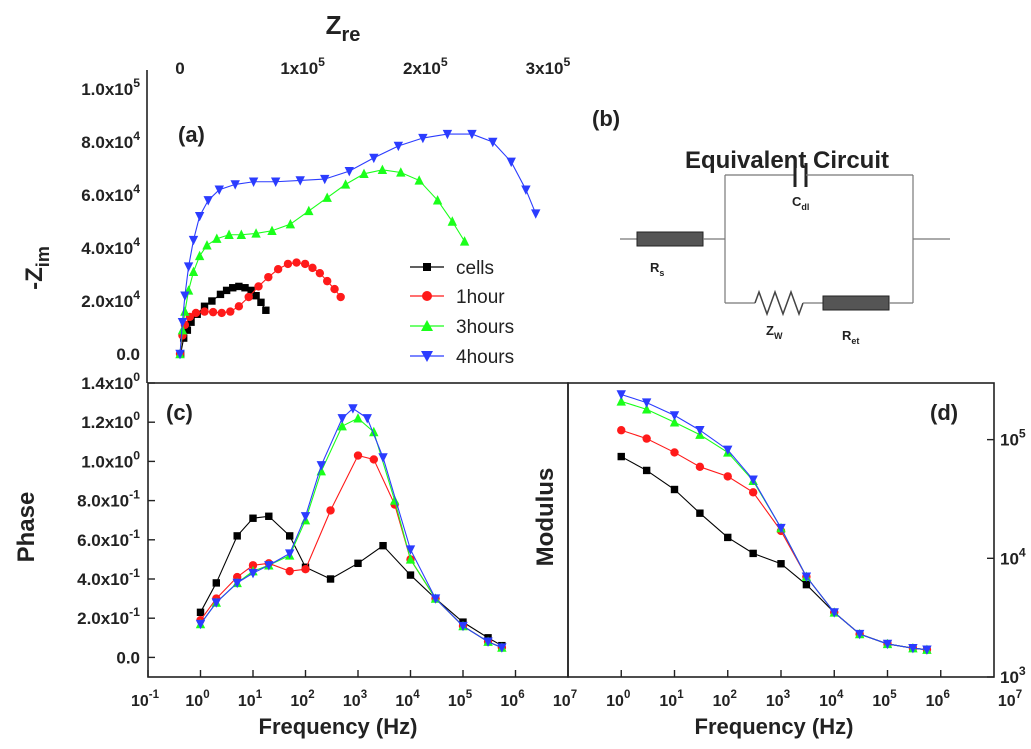 The height and width of the screenshot is (749, 1031). I want to click on panel-d-xtick-5: 10⁵, so click(884, 699).